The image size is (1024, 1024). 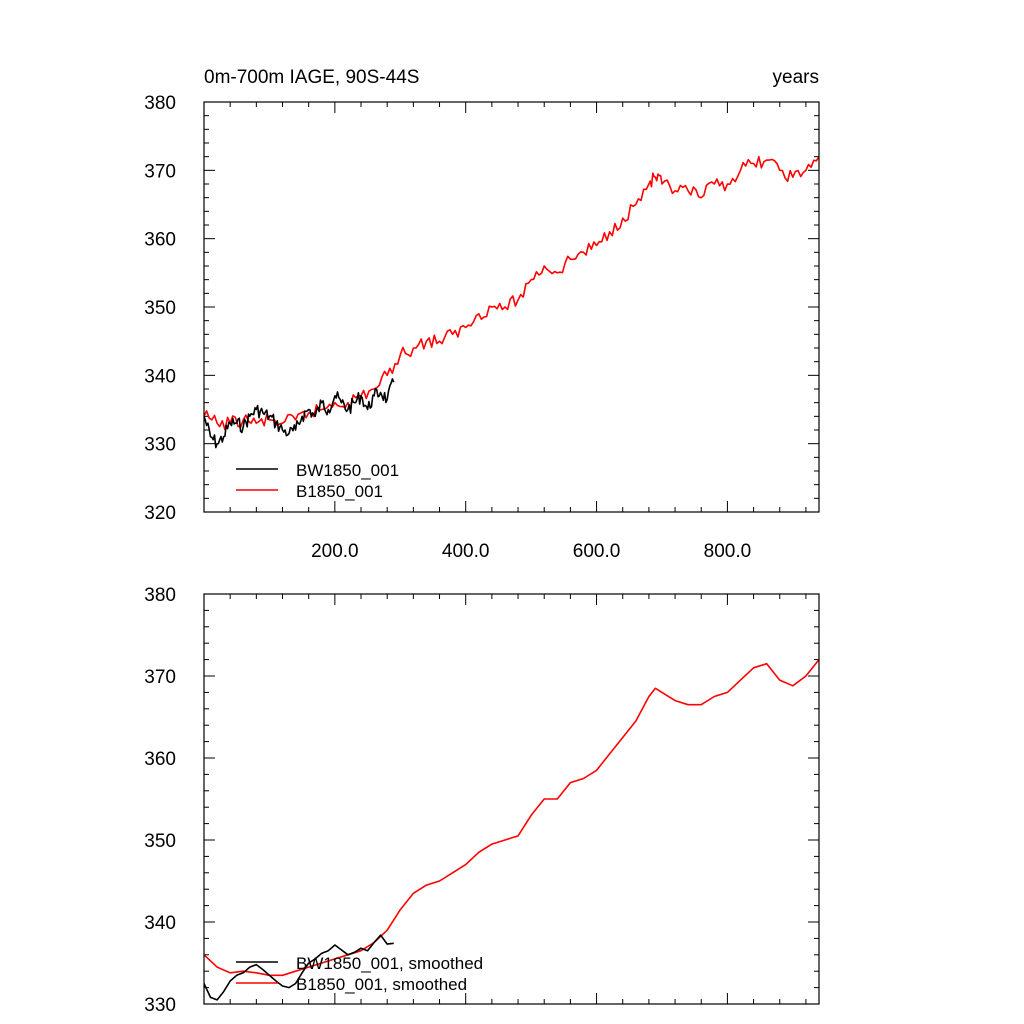 What do you see at coordinates (531, 551) in the screenshot?
I see `panel-1-xtick-labels: 200.0 400.0 600.0 800.0` at bounding box center [531, 551].